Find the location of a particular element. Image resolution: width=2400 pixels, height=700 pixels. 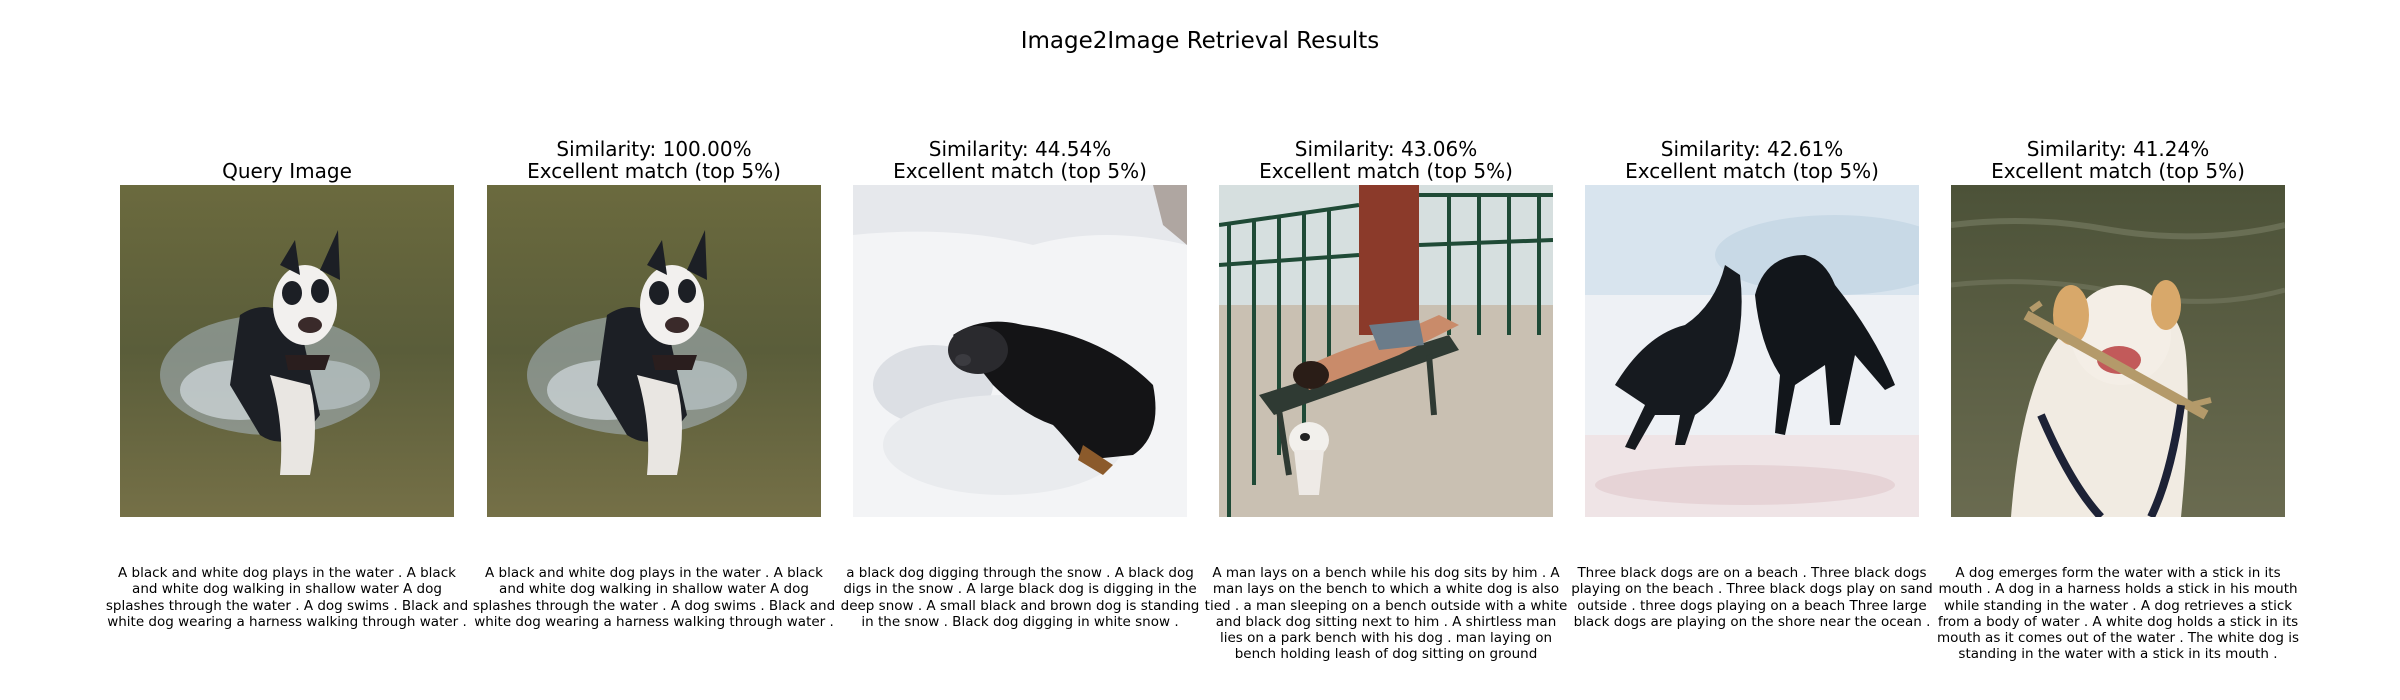

match-label: Query Image is located at coordinates (287, 171).